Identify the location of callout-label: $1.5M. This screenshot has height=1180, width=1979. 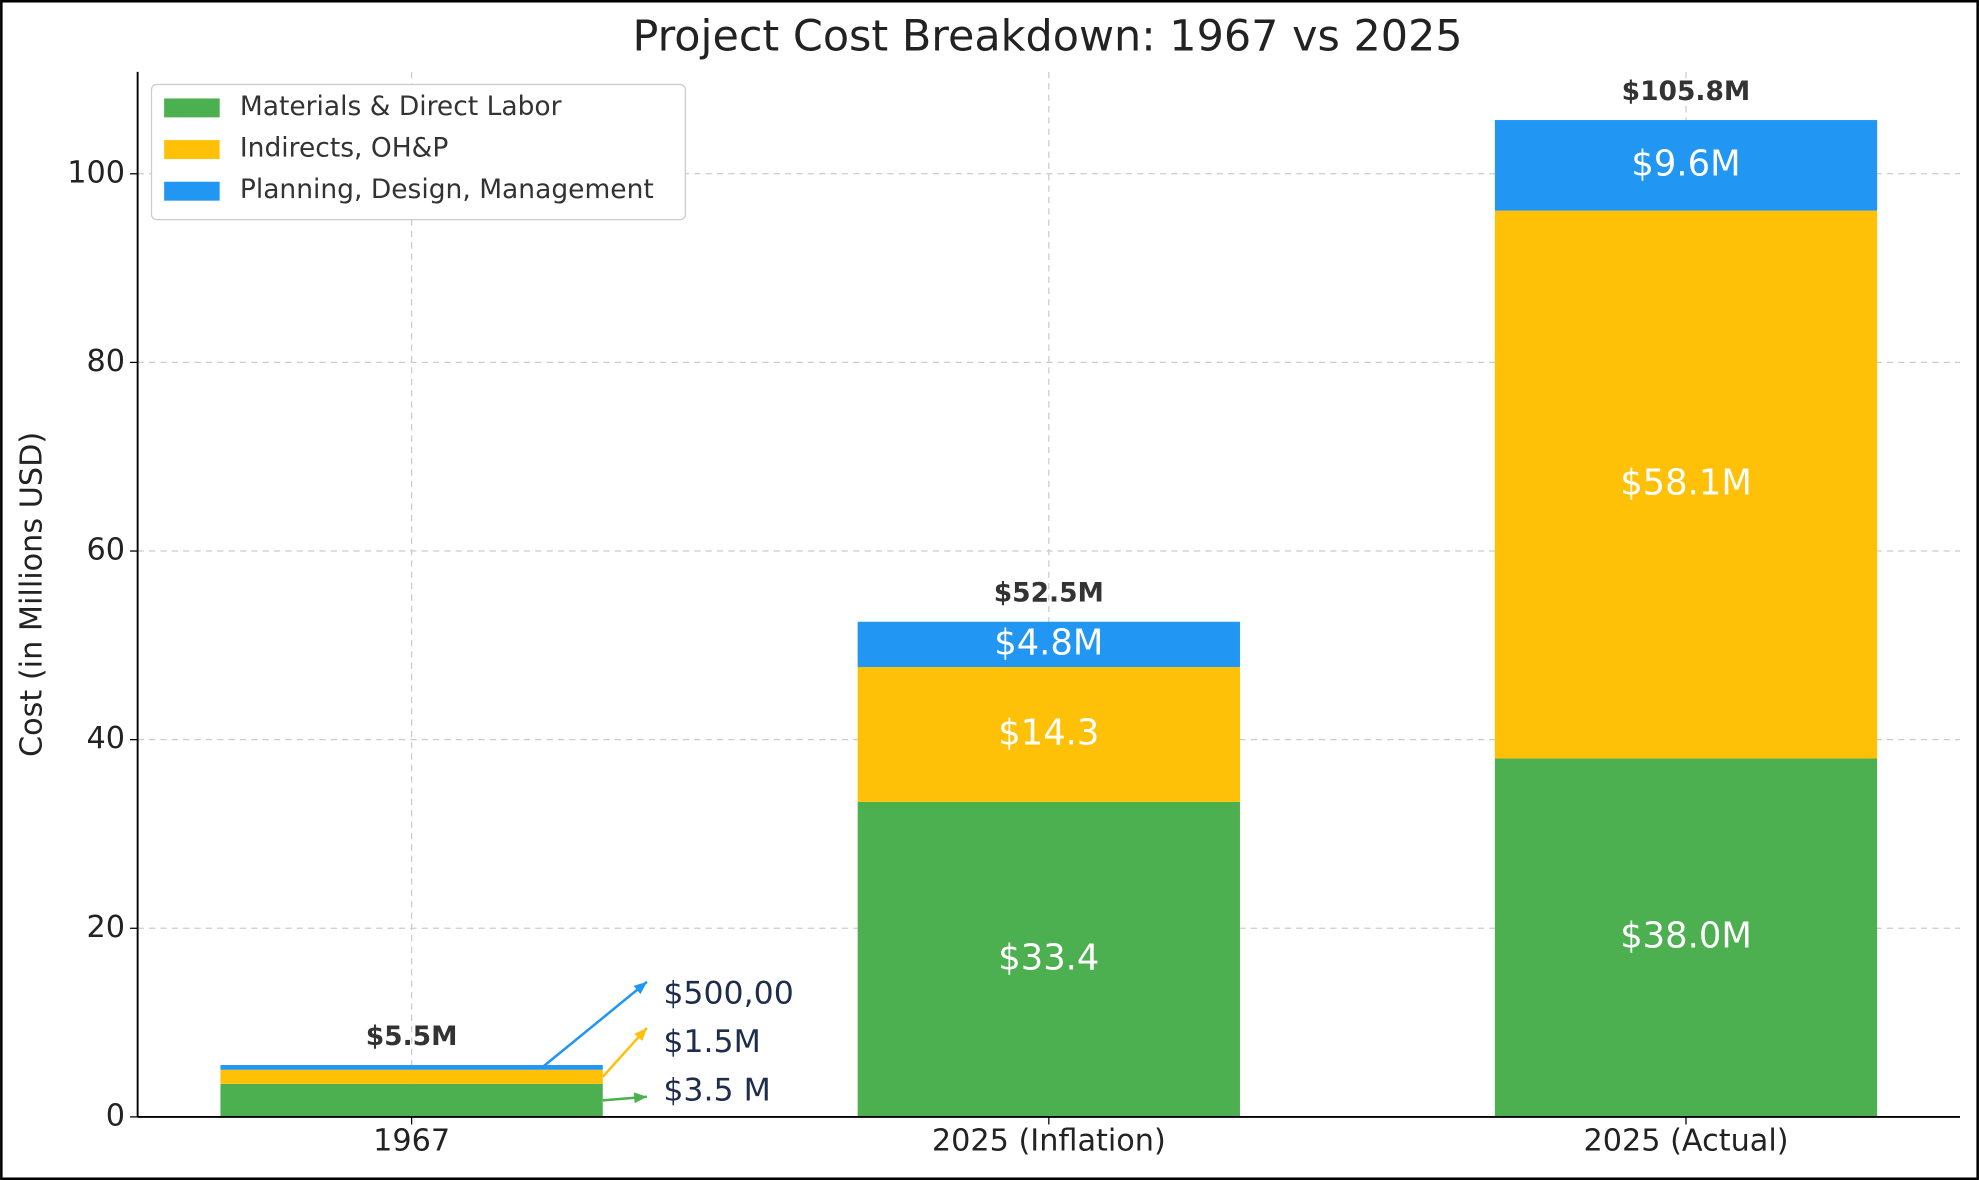
(711, 1042).